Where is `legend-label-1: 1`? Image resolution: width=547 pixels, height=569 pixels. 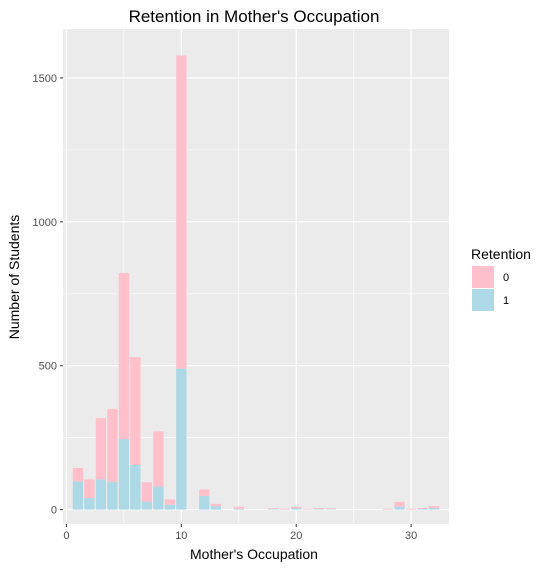 legend-label-1: 1 is located at coordinates (506, 301).